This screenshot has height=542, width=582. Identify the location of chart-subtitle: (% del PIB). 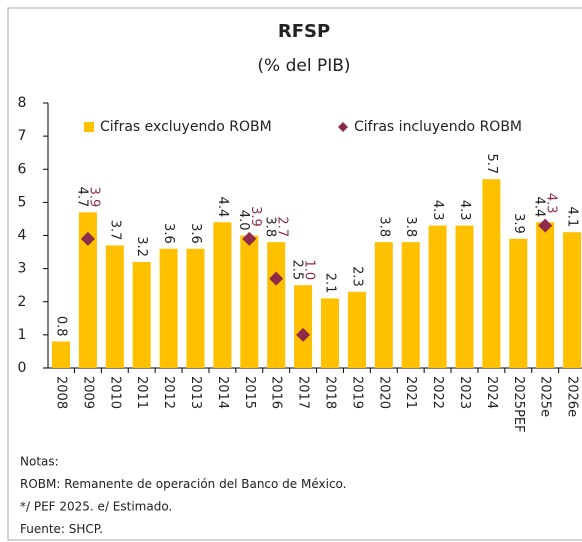
(303, 66).